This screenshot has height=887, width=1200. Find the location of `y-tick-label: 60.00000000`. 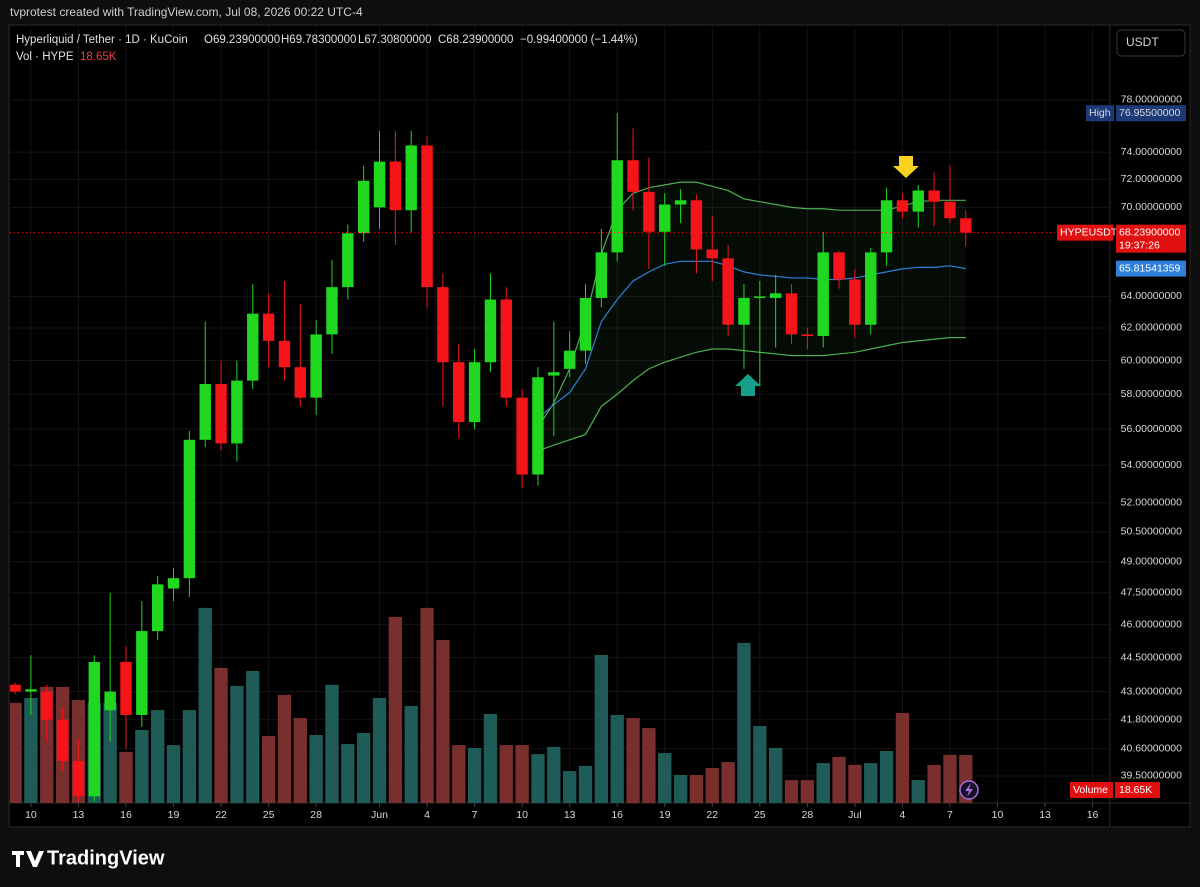

y-tick-label: 60.00000000 is located at coordinates (1151, 360).